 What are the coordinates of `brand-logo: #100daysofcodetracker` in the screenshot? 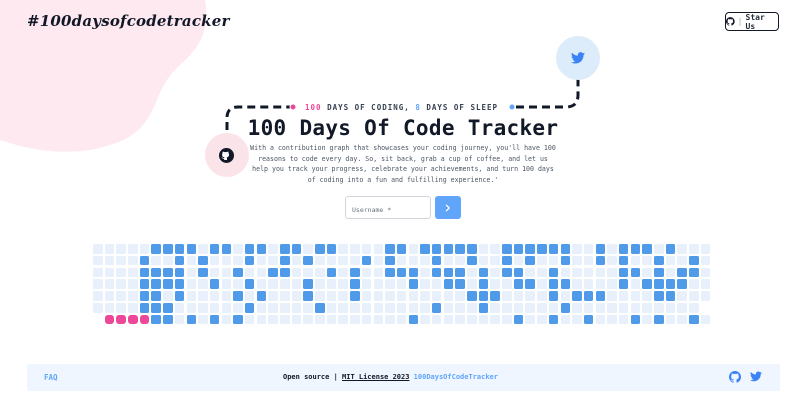 It's located at (128, 21).